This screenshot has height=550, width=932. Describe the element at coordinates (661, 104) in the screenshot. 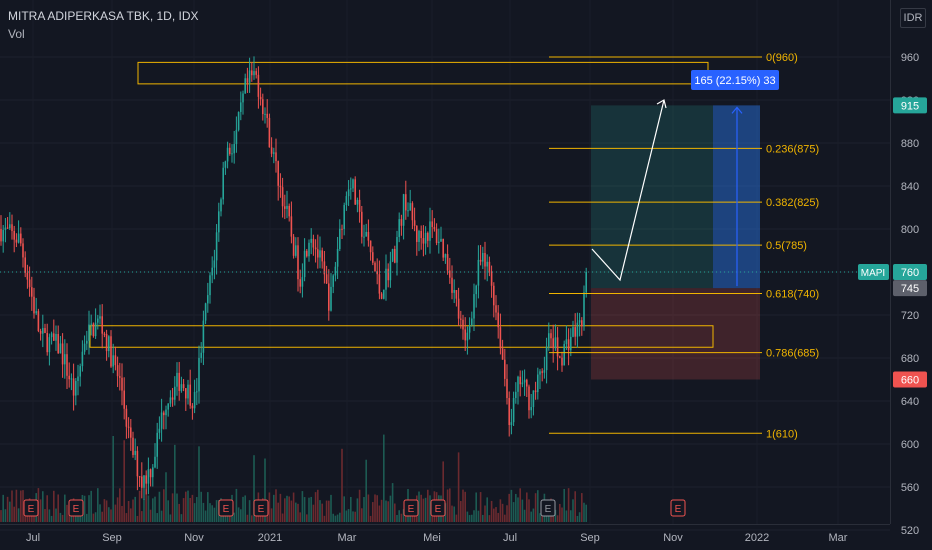

I see `projection-arrowhead` at that location.